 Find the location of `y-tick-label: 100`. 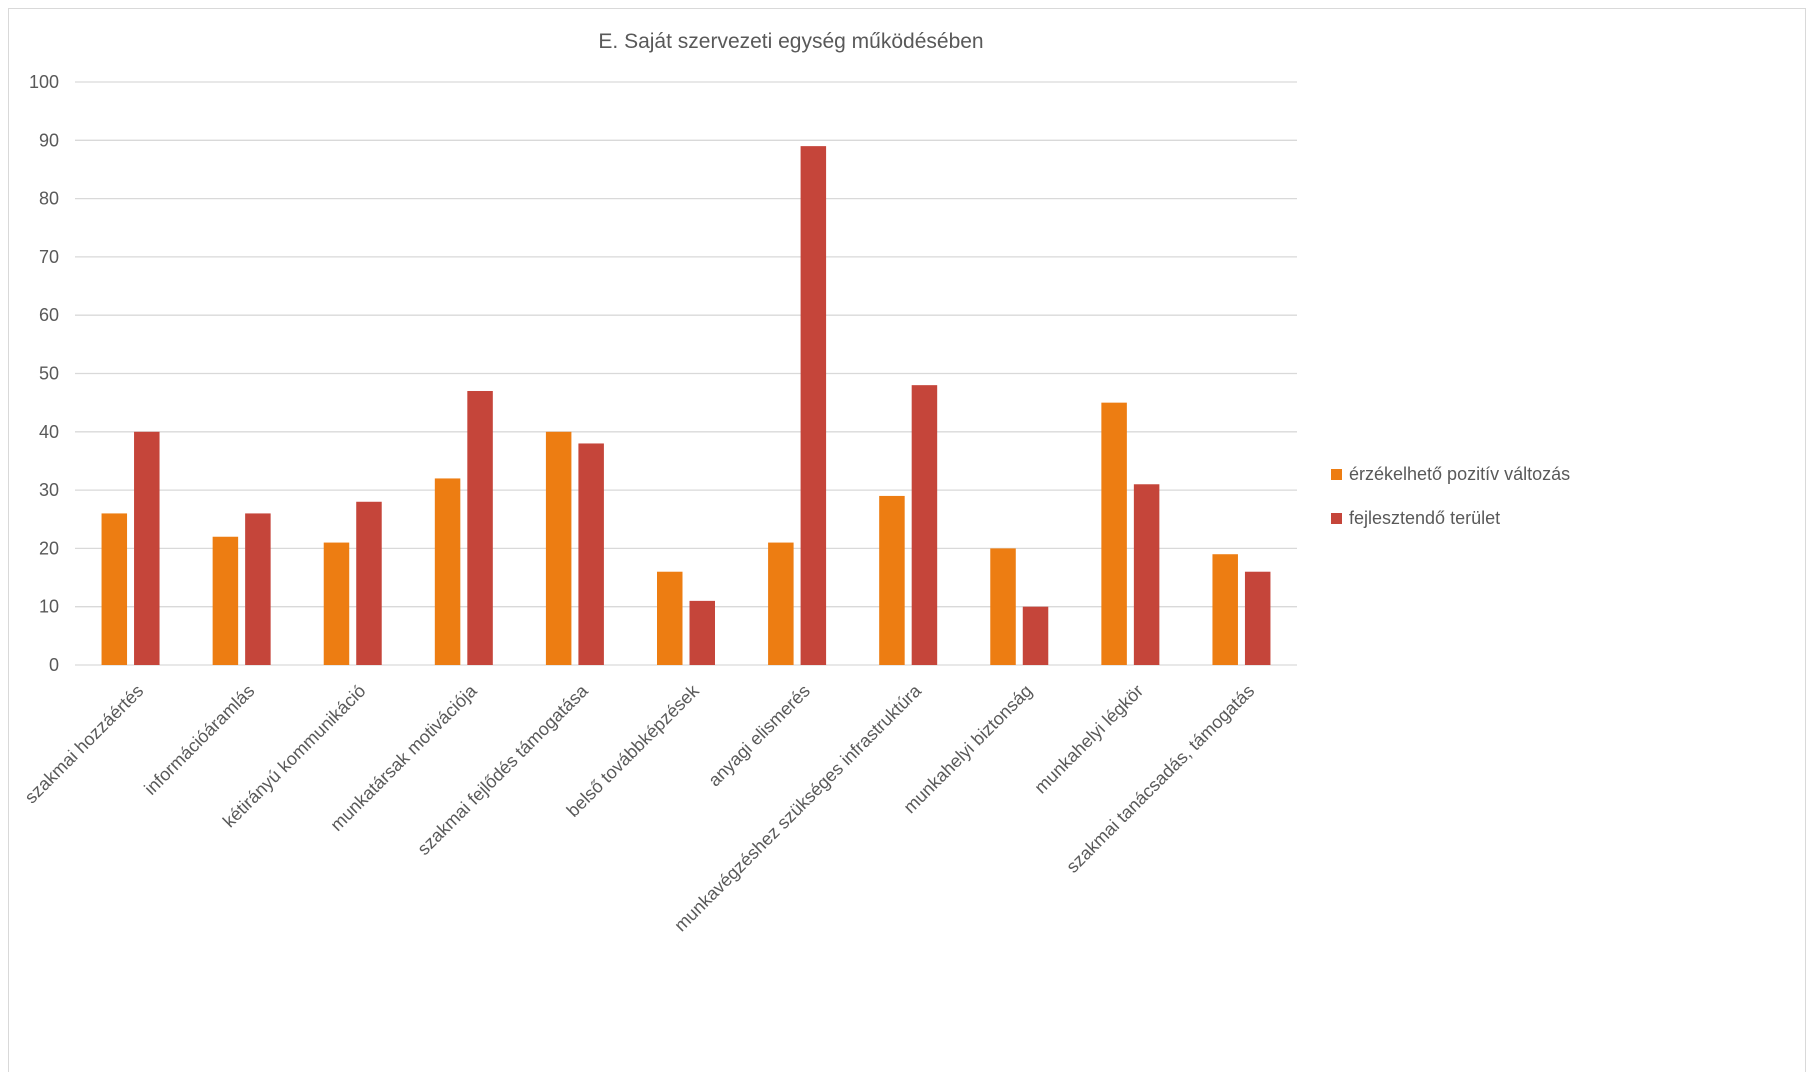

y-tick-label: 100 is located at coordinates (44, 82).